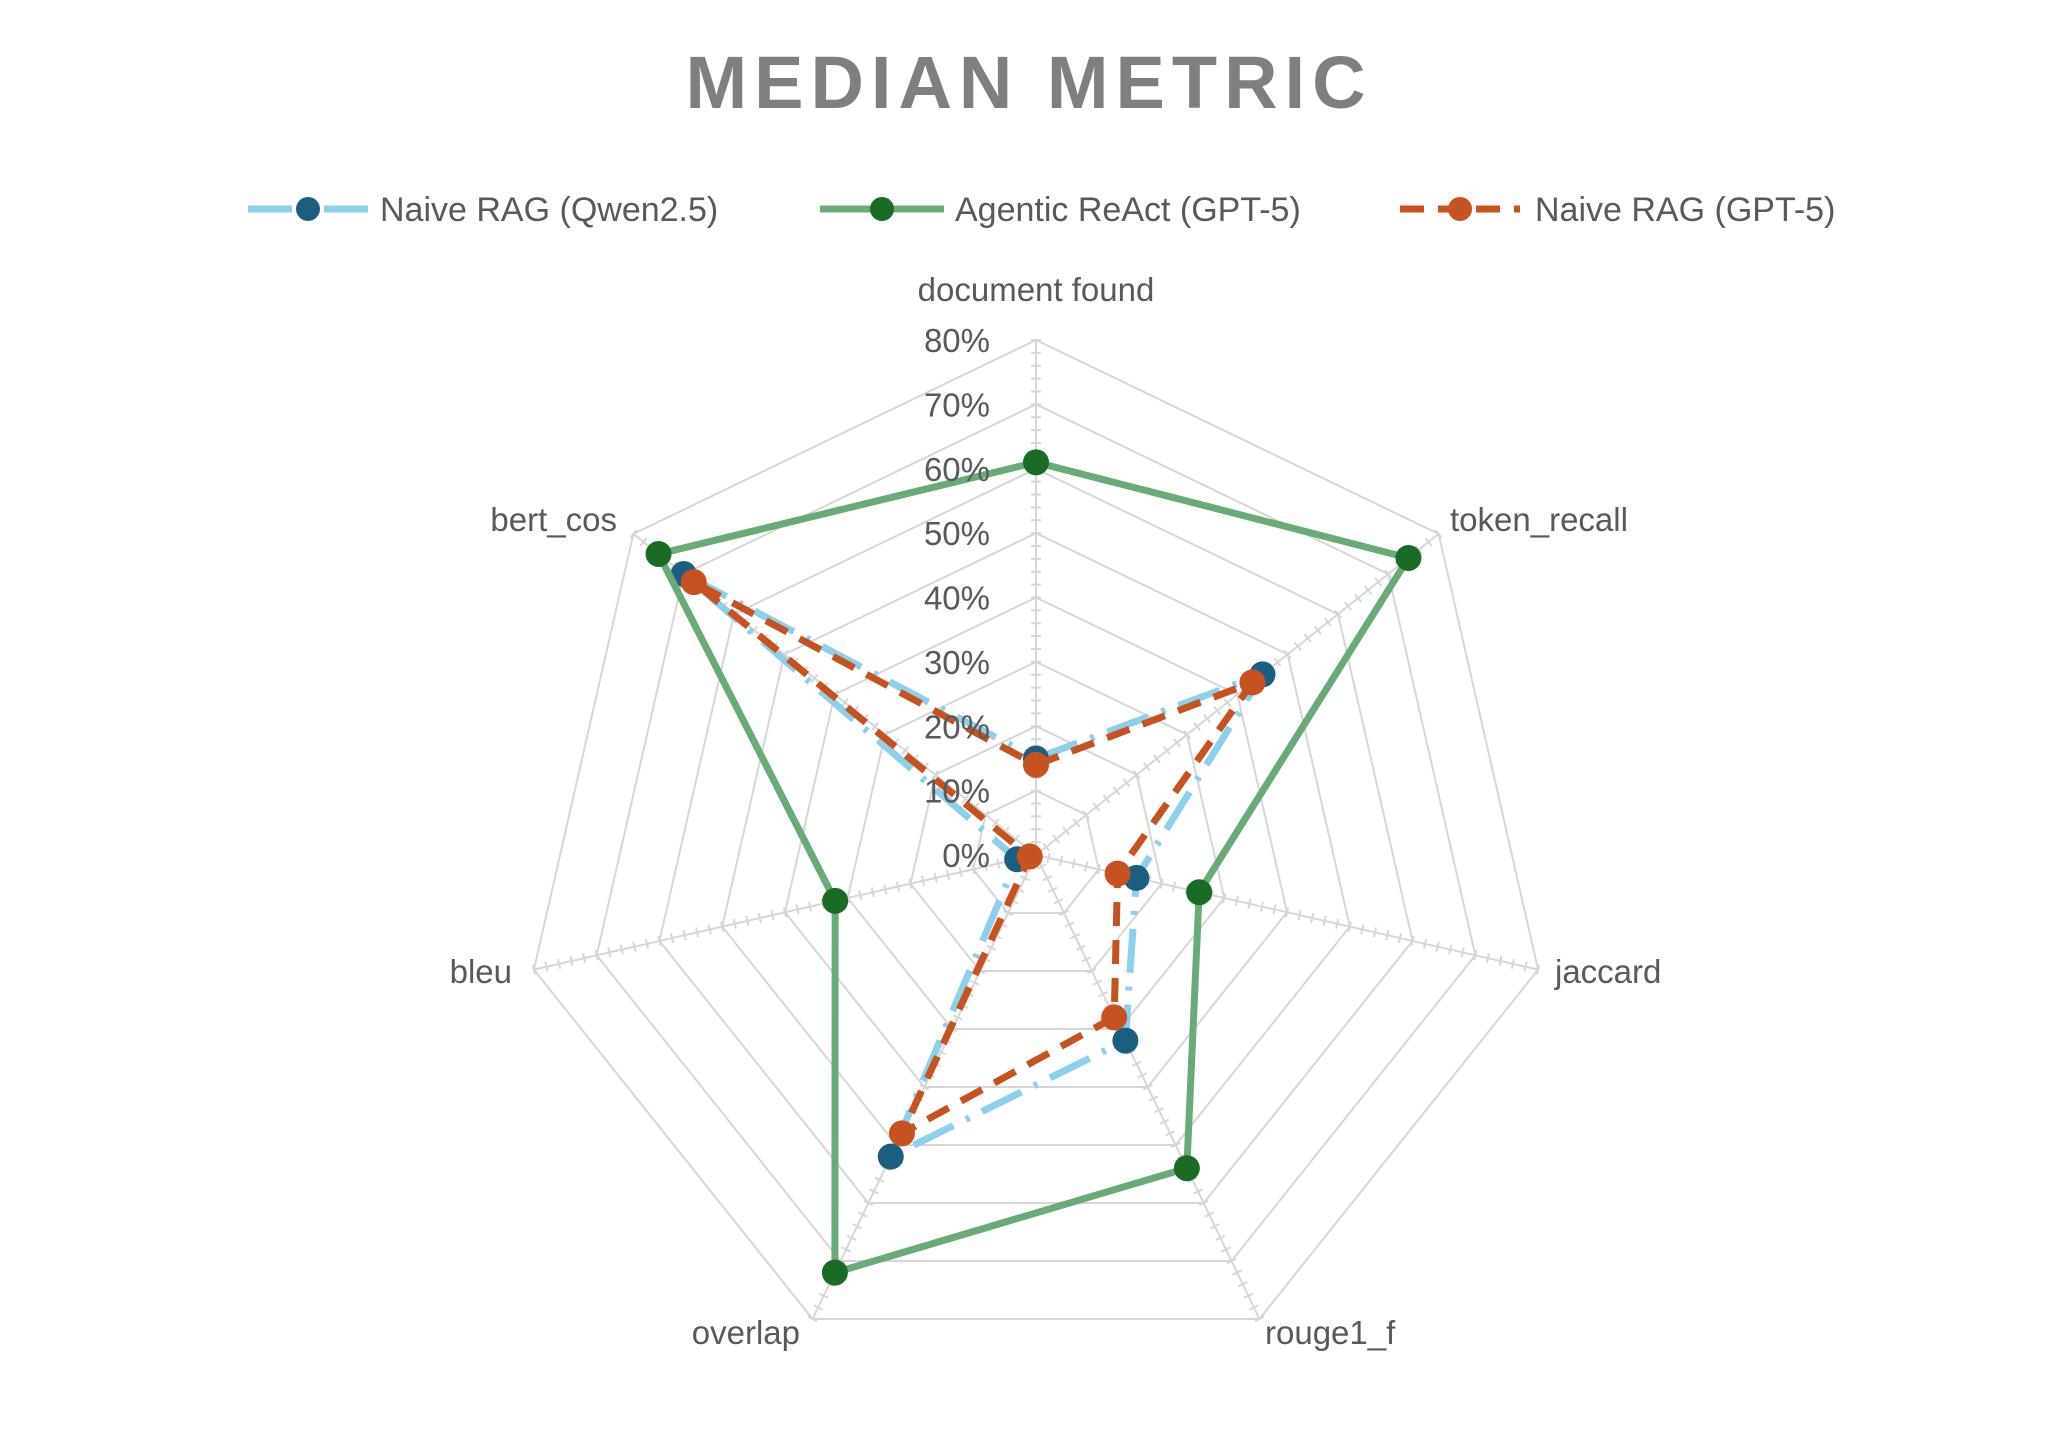 The height and width of the screenshot is (1453, 2058). Describe the element at coordinates (549, 210) in the screenshot. I see `legend-label: Naive RAG (Qwen2.5)` at that location.